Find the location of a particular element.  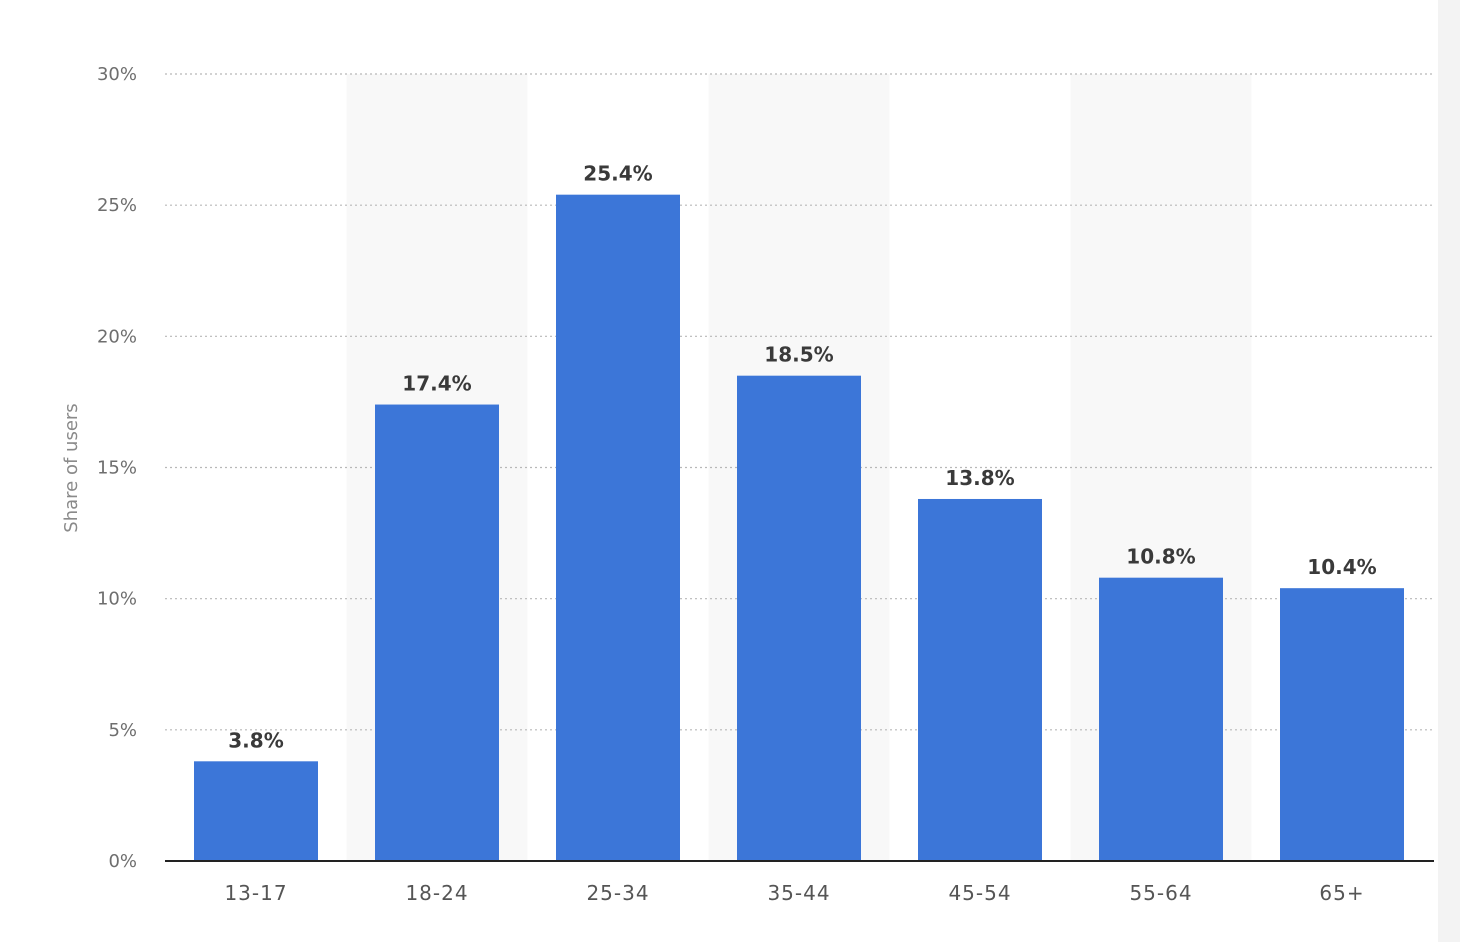

y-tick-label: 30% is located at coordinates (117, 74).